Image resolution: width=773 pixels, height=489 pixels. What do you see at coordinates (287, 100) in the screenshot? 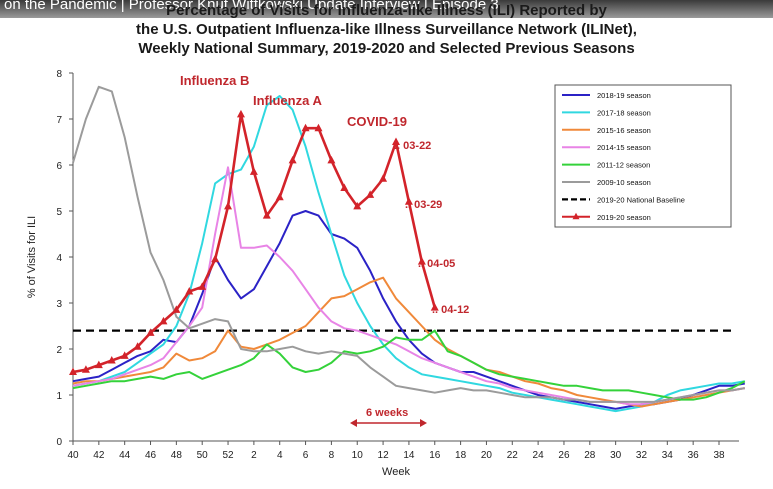
I see `annotation-influenza-a: Influenza A` at bounding box center [287, 100].